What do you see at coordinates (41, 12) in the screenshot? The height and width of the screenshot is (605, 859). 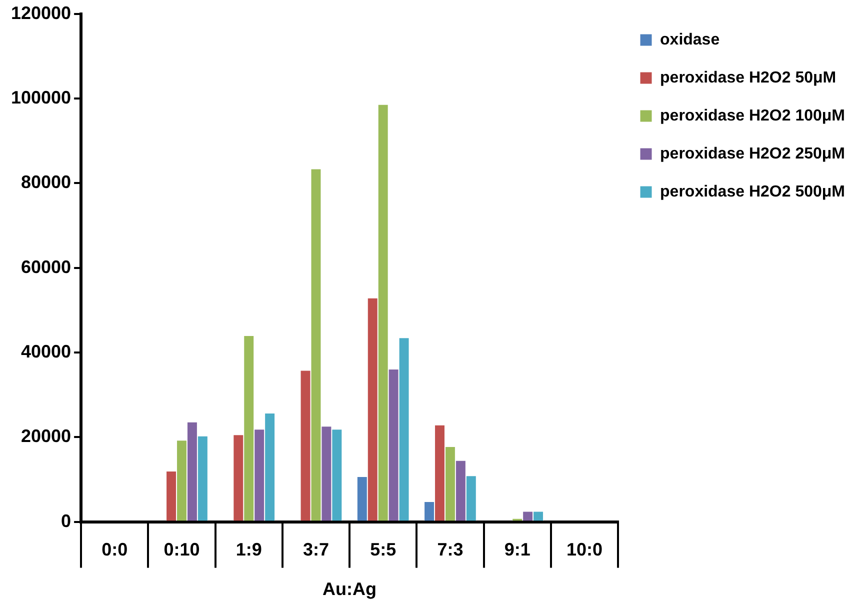 I see `y-tick-label: 120000` at bounding box center [41, 12].